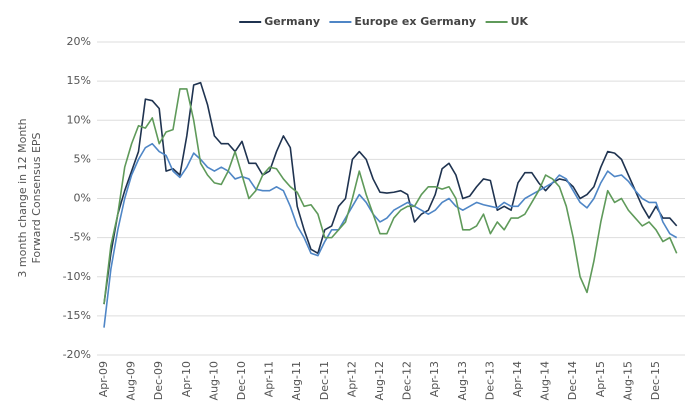 This screenshot has width=685, height=407. I want to click on x-tick-label: Apr-13, so click(434, 379).